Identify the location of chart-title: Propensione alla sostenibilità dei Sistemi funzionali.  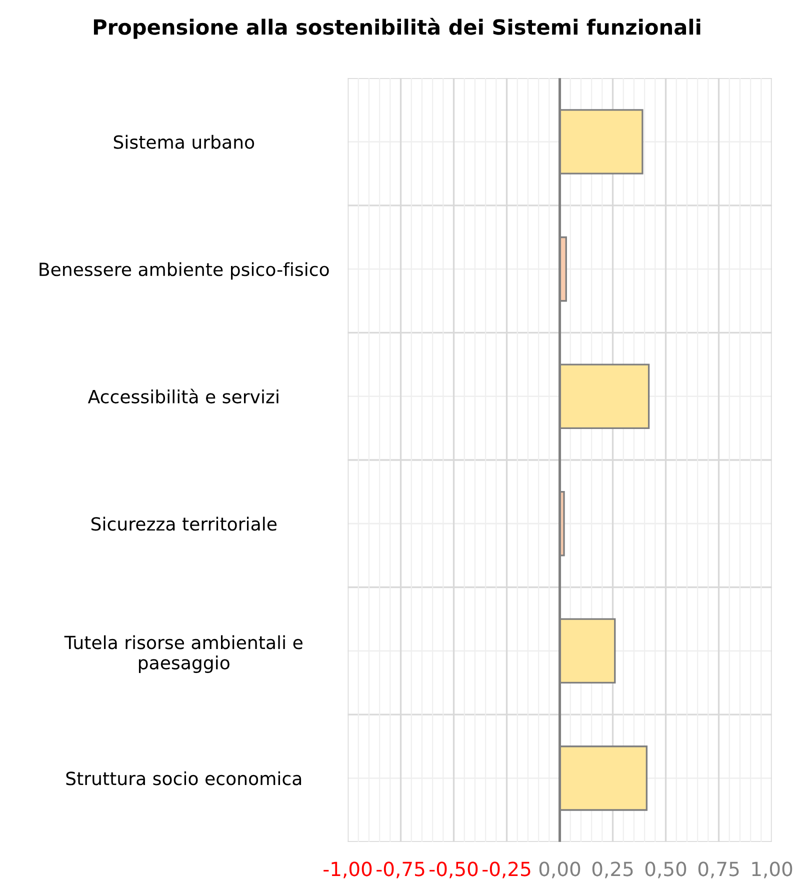
(397, 28).